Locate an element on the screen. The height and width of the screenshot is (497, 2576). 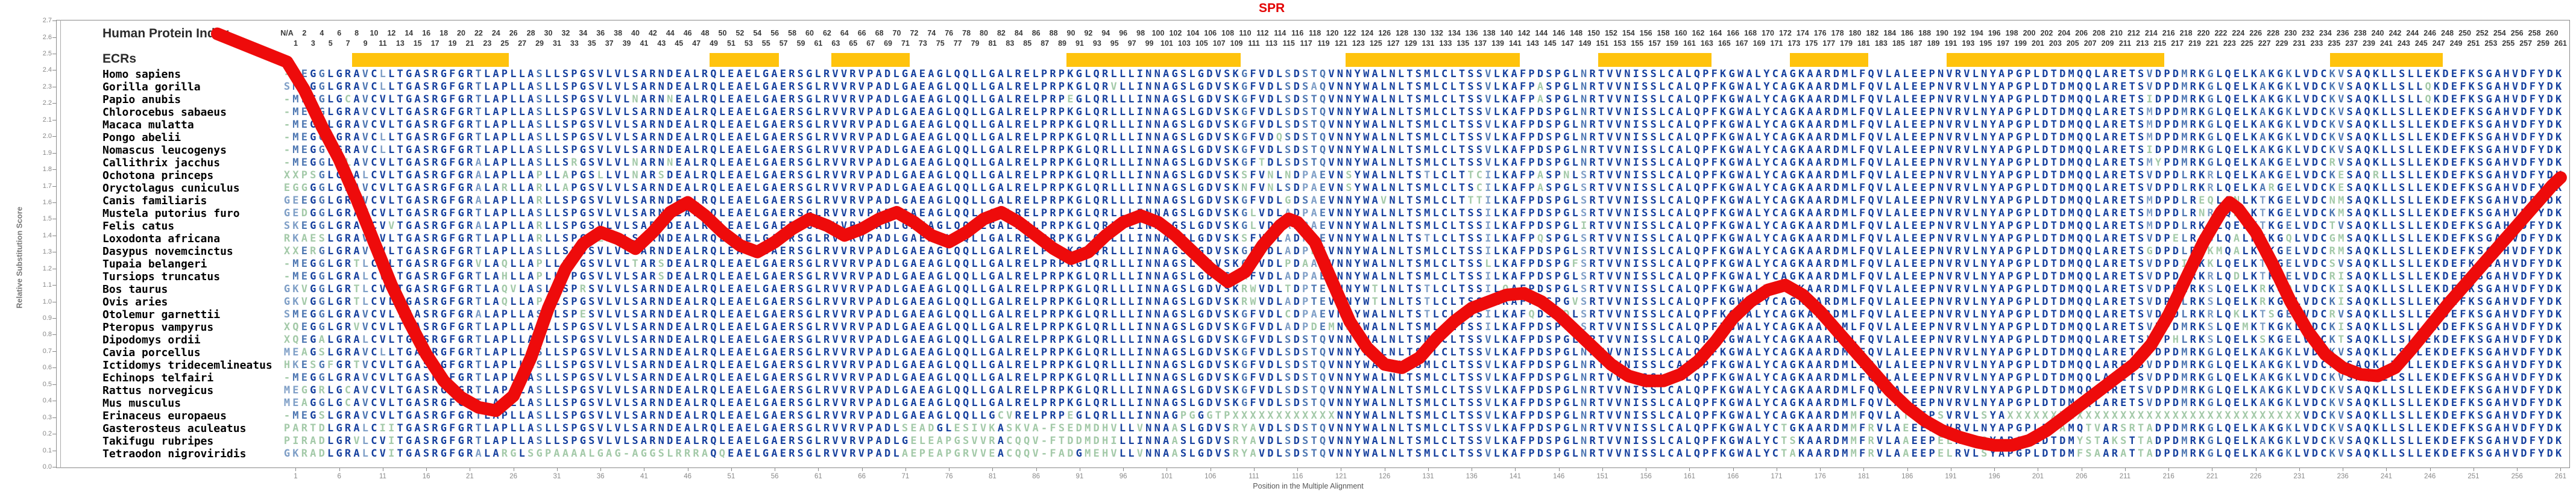
residue-cell: F is located at coordinates (452, 201).